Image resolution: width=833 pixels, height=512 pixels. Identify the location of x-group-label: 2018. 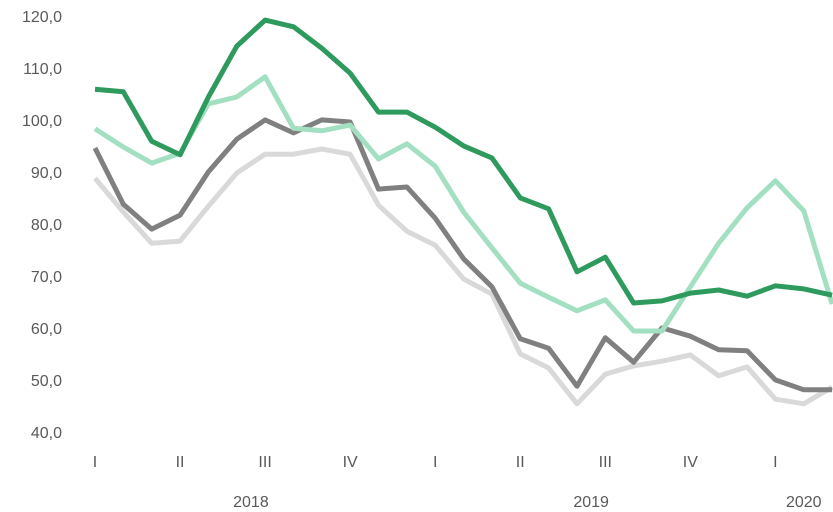
(251, 502).